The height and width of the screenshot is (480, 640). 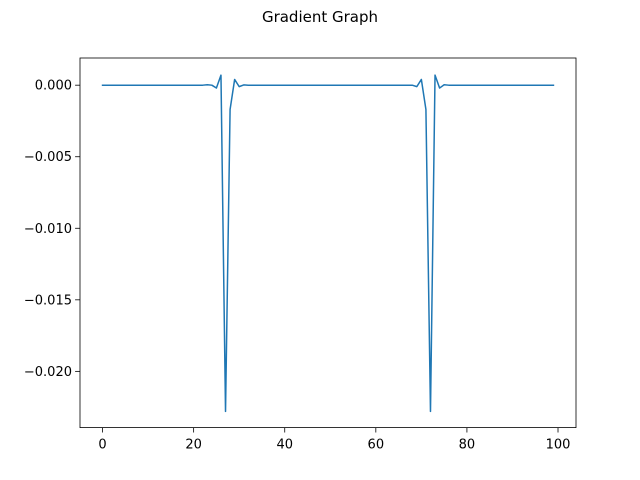 What do you see at coordinates (48, 300) in the screenshot?
I see `y-tick-label: −0.015` at bounding box center [48, 300].